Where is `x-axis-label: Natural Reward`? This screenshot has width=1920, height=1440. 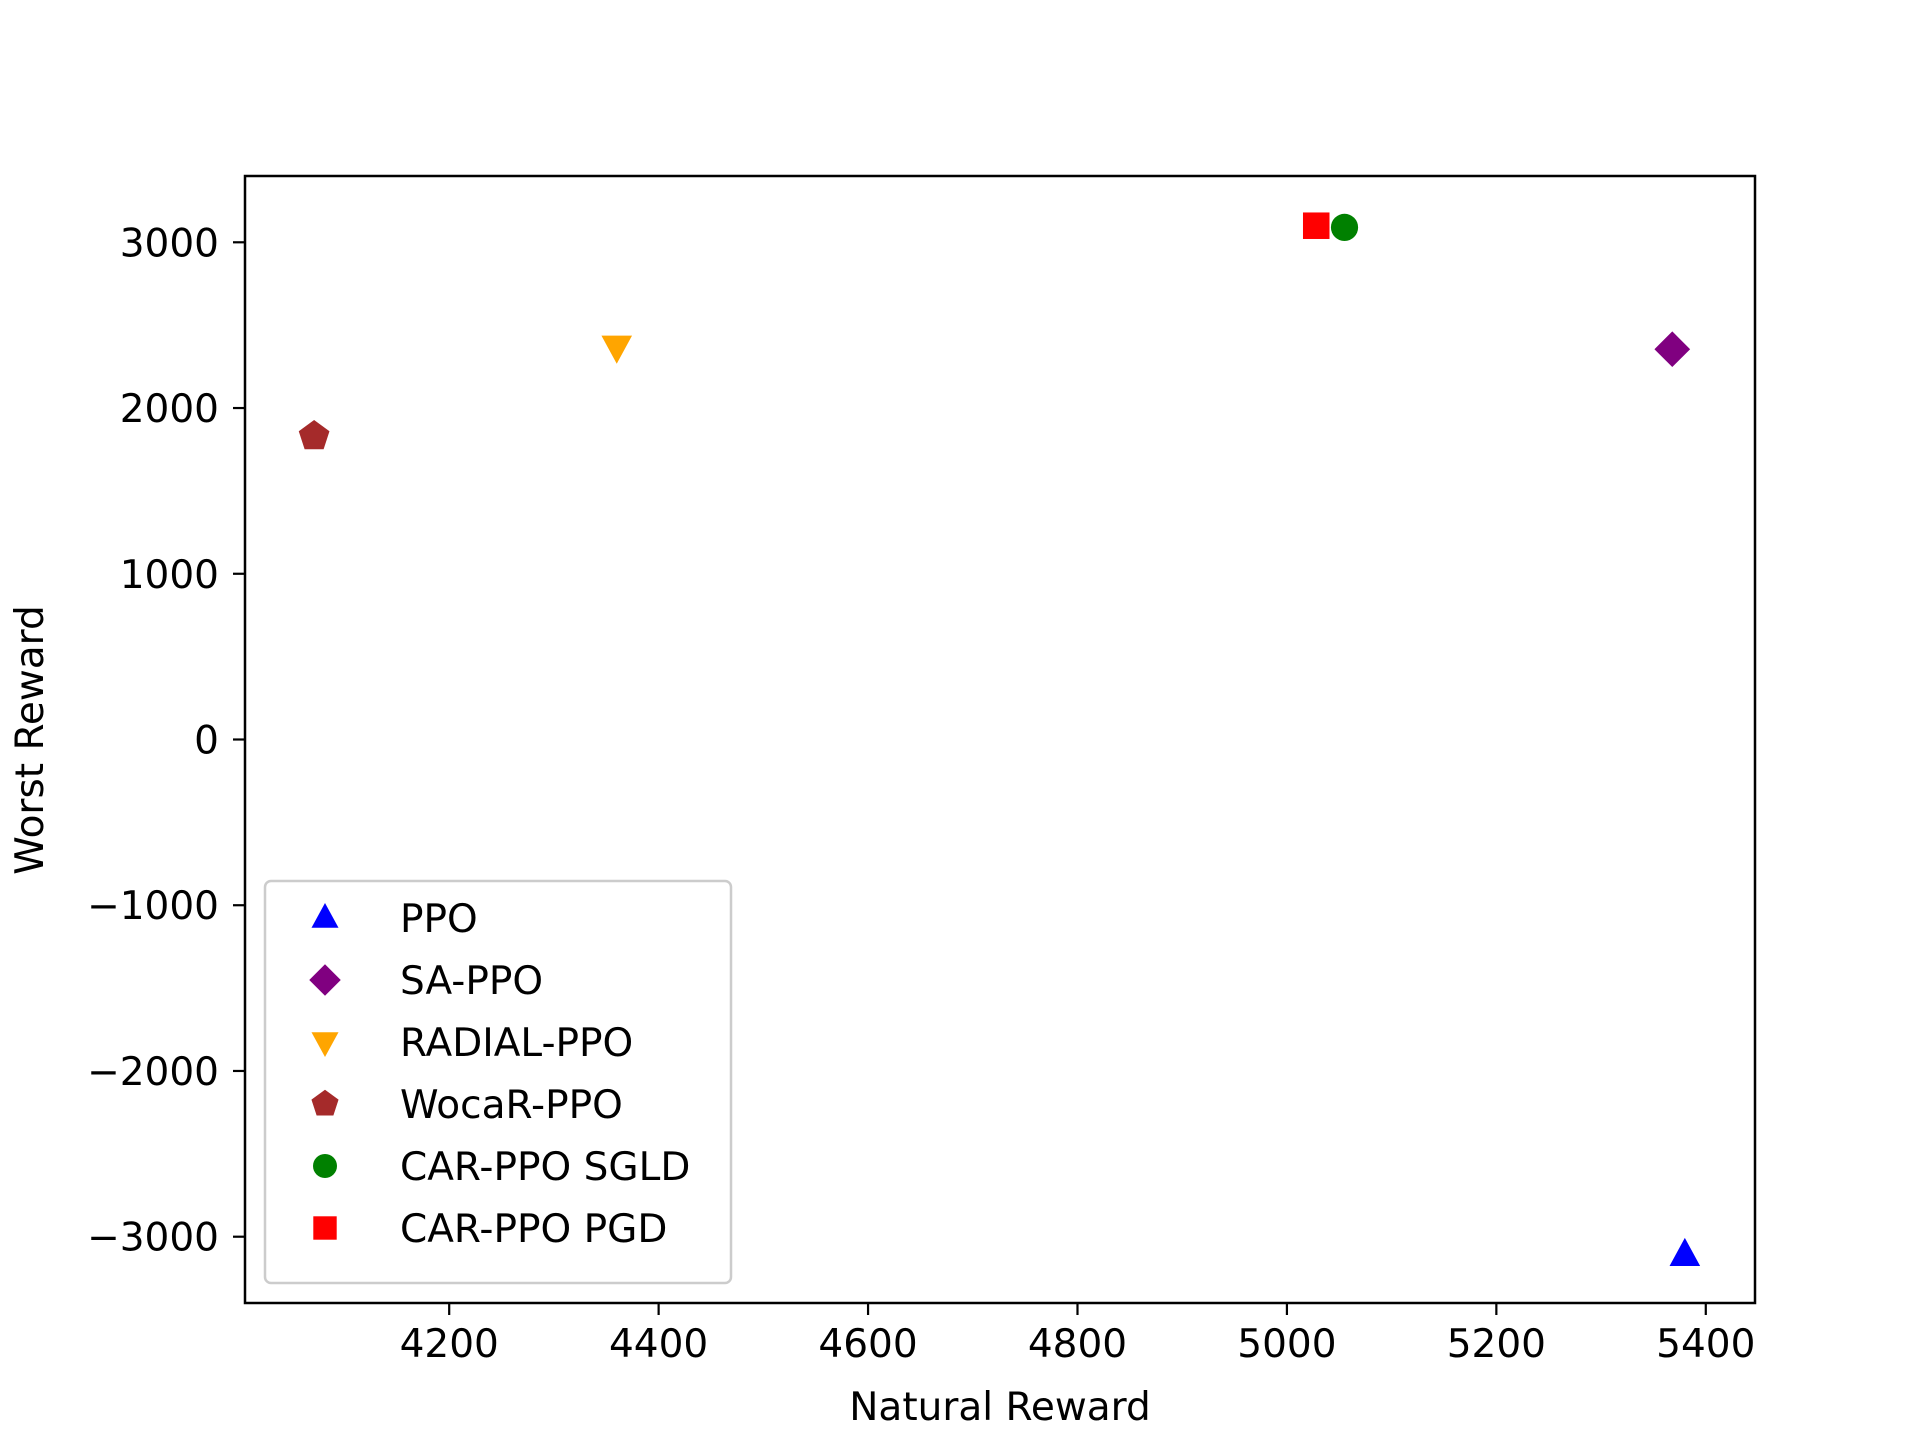
x-axis-label: Natural Reward is located at coordinates (1000, 1407).